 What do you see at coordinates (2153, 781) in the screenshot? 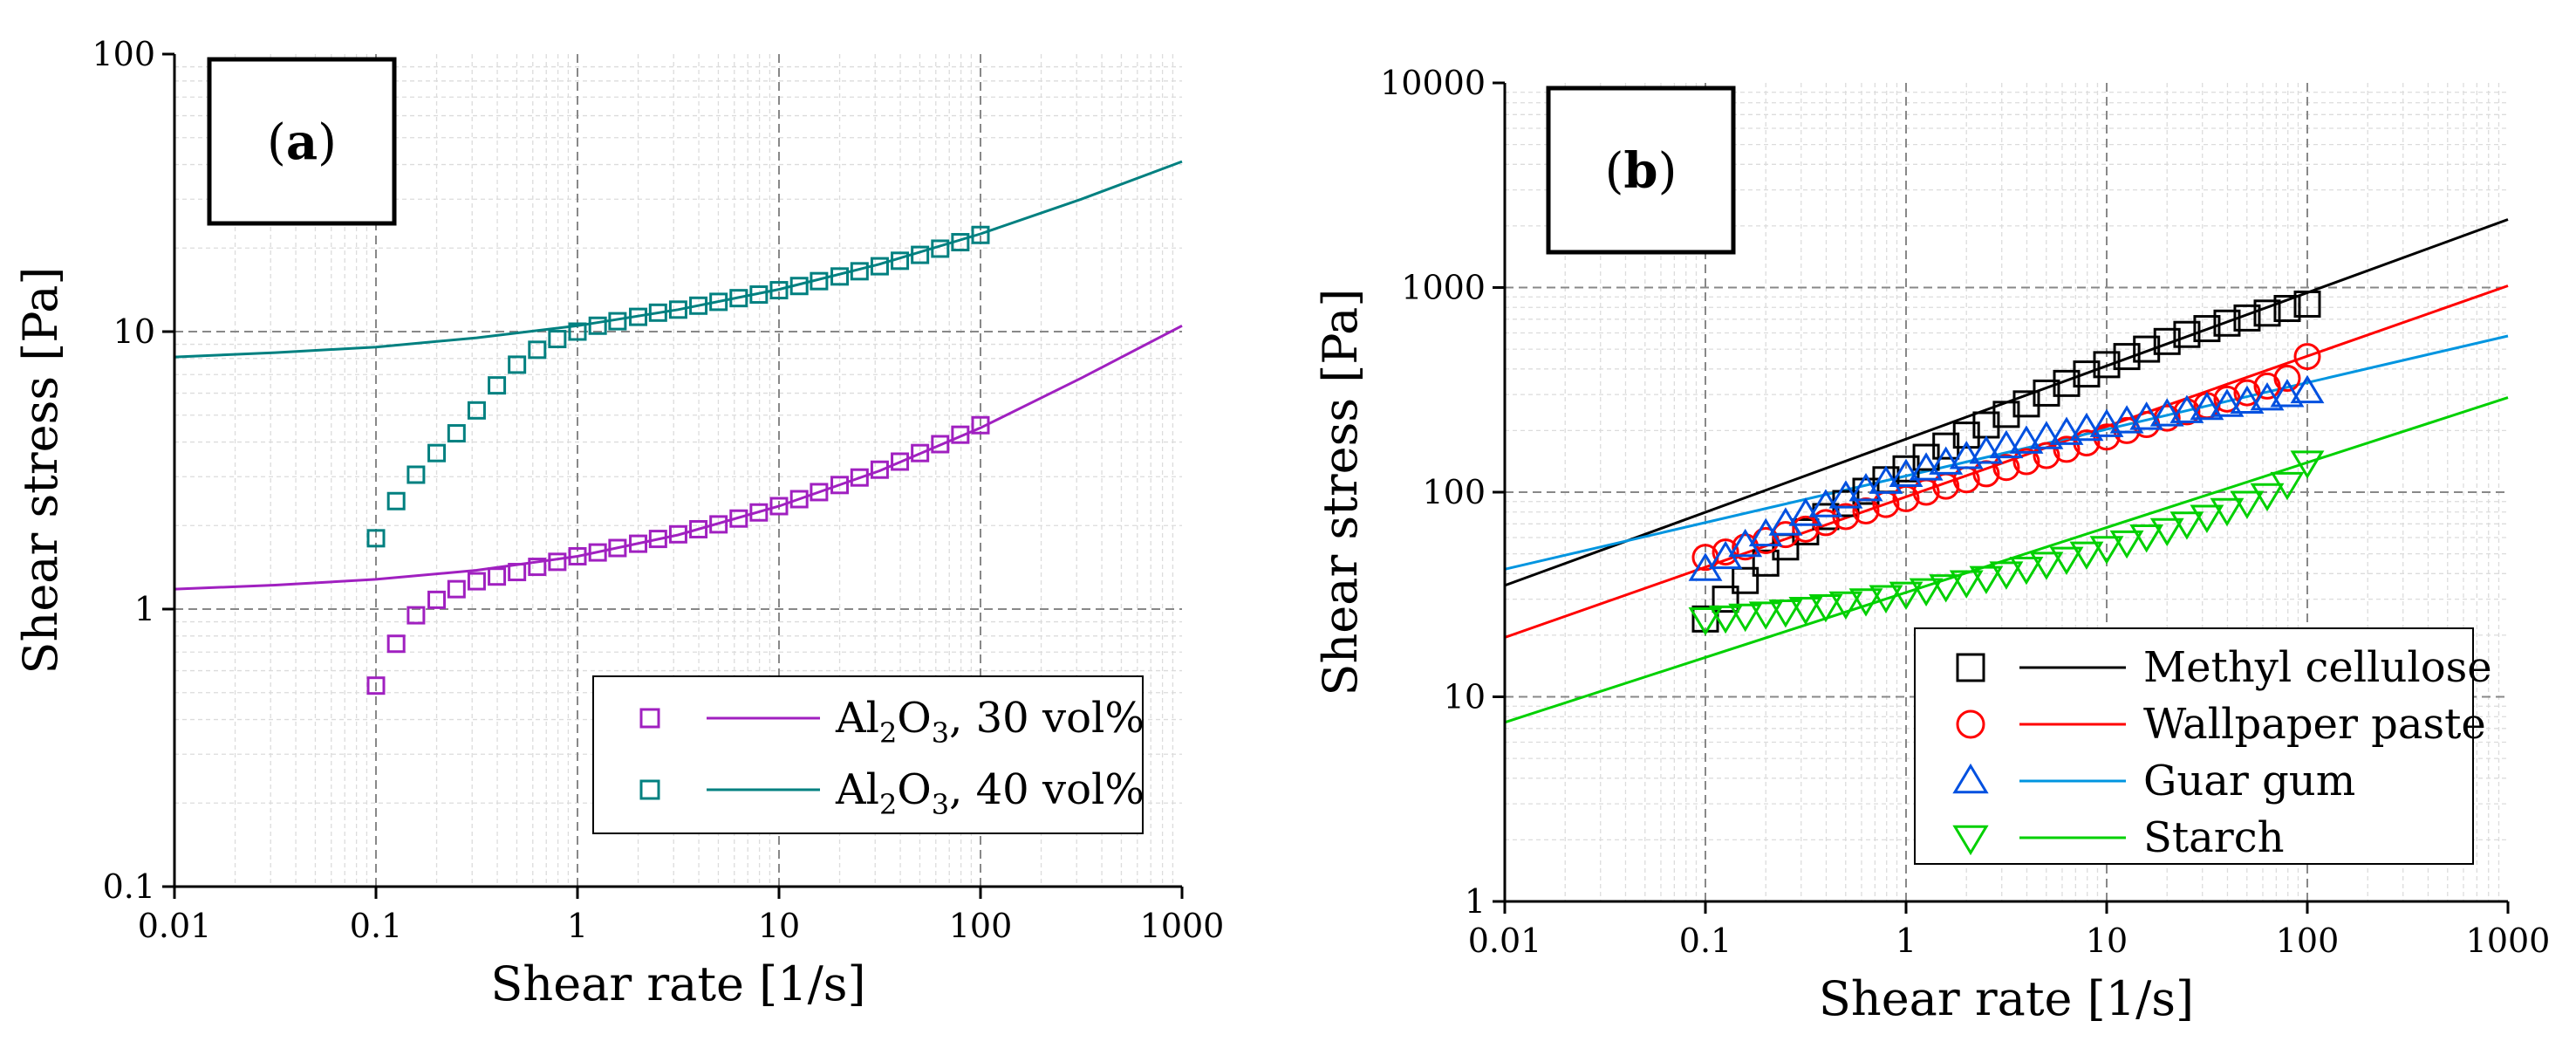
I see `legend-entry: Guar gum` at bounding box center [2153, 781].